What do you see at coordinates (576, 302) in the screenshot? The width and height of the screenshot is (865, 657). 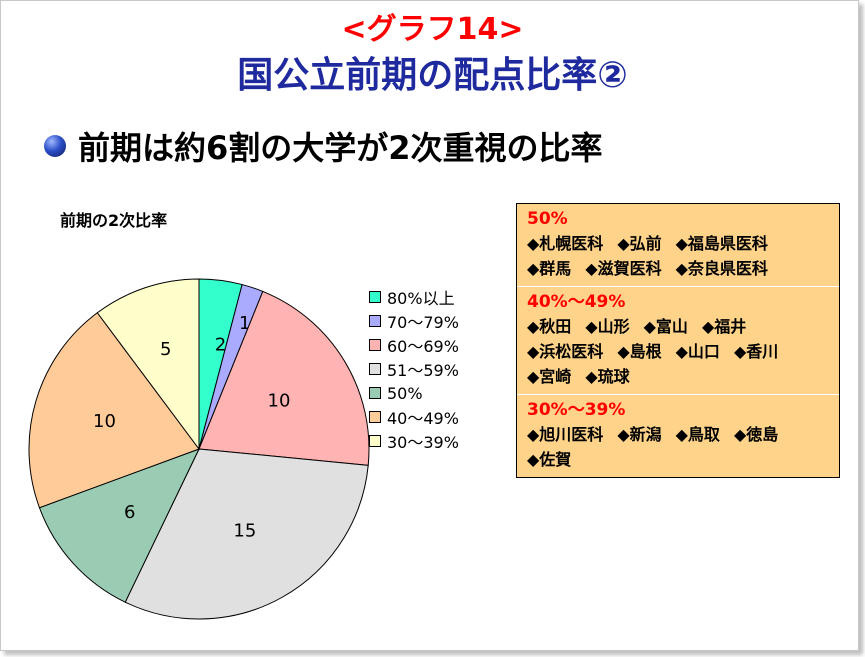 I see `info-section-heading: 40%～49%` at bounding box center [576, 302].